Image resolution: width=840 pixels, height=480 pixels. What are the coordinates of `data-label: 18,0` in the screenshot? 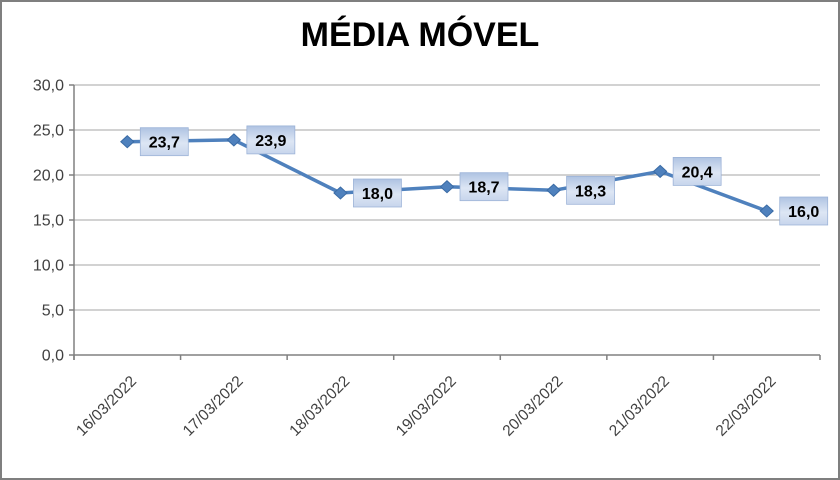 It's located at (377, 194).